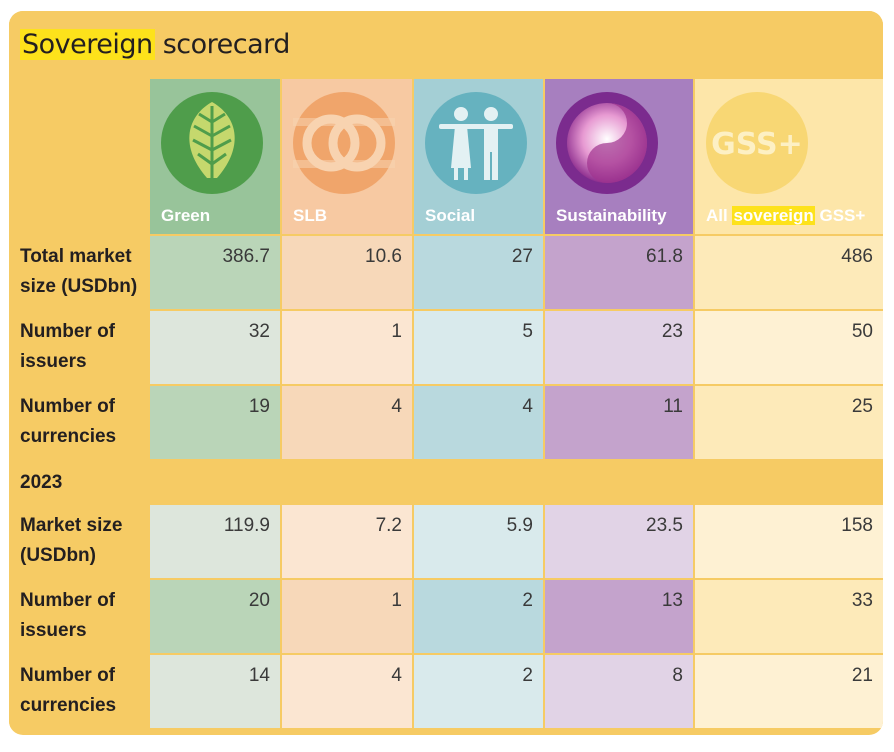  Describe the element at coordinates (840, 215) in the screenshot. I see `column-label-all-post: GSS+` at that location.